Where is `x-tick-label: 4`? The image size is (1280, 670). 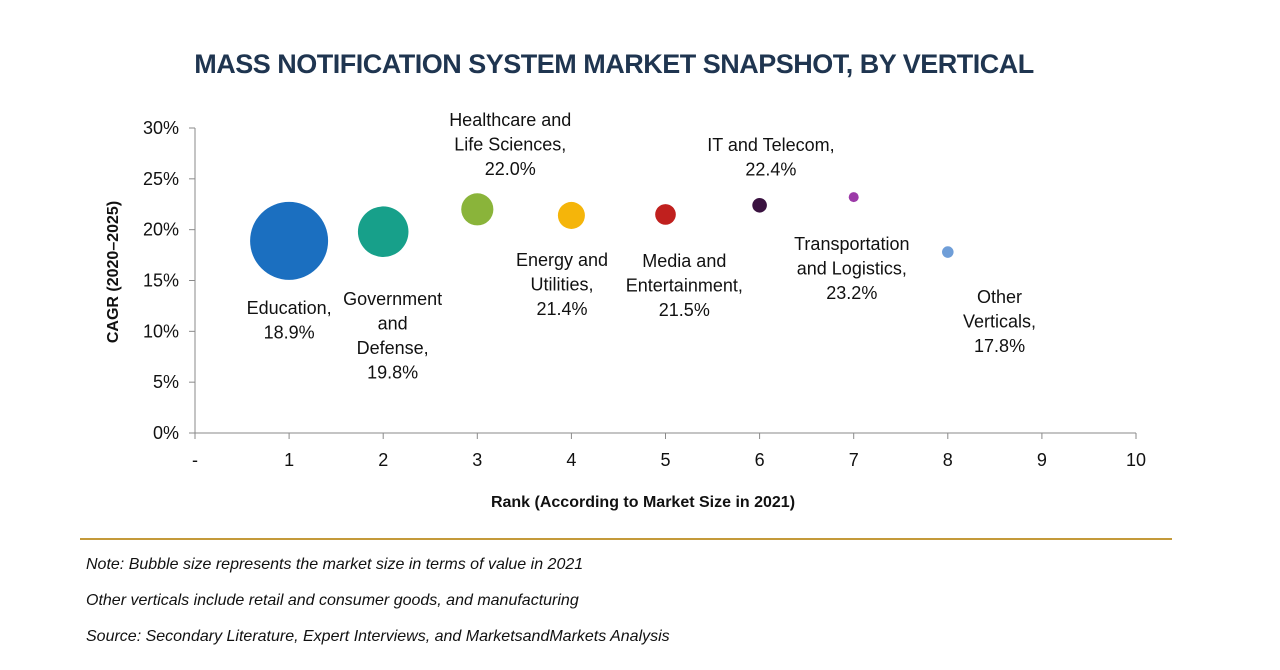
x-tick-label: 4 is located at coordinates (571, 460).